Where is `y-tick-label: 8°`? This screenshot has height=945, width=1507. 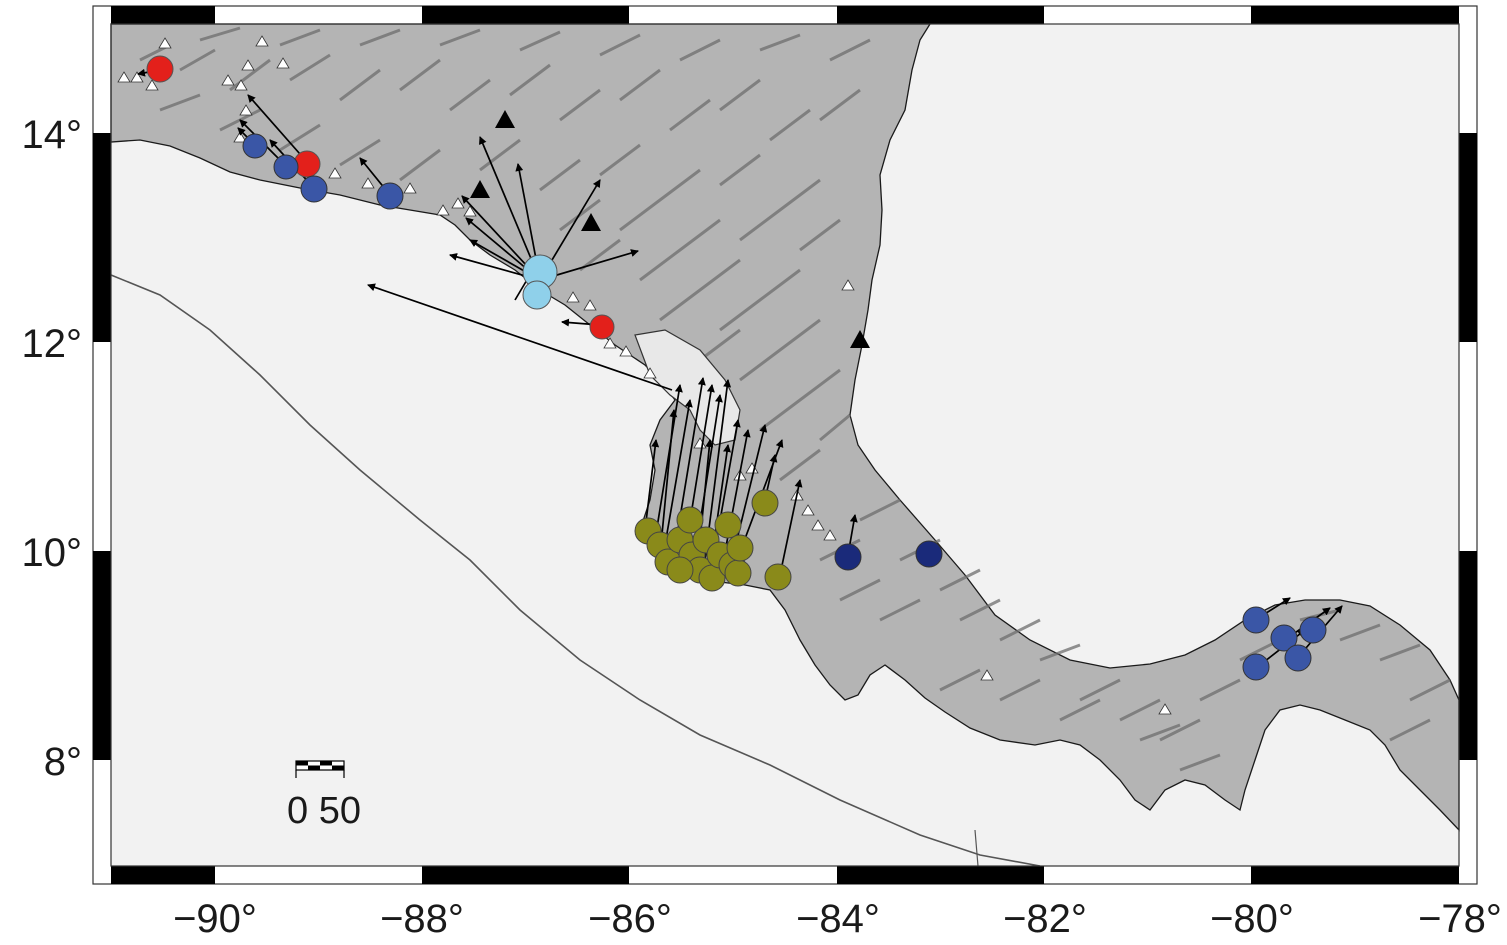 y-tick-label: 8° is located at coordinates (63, 762).